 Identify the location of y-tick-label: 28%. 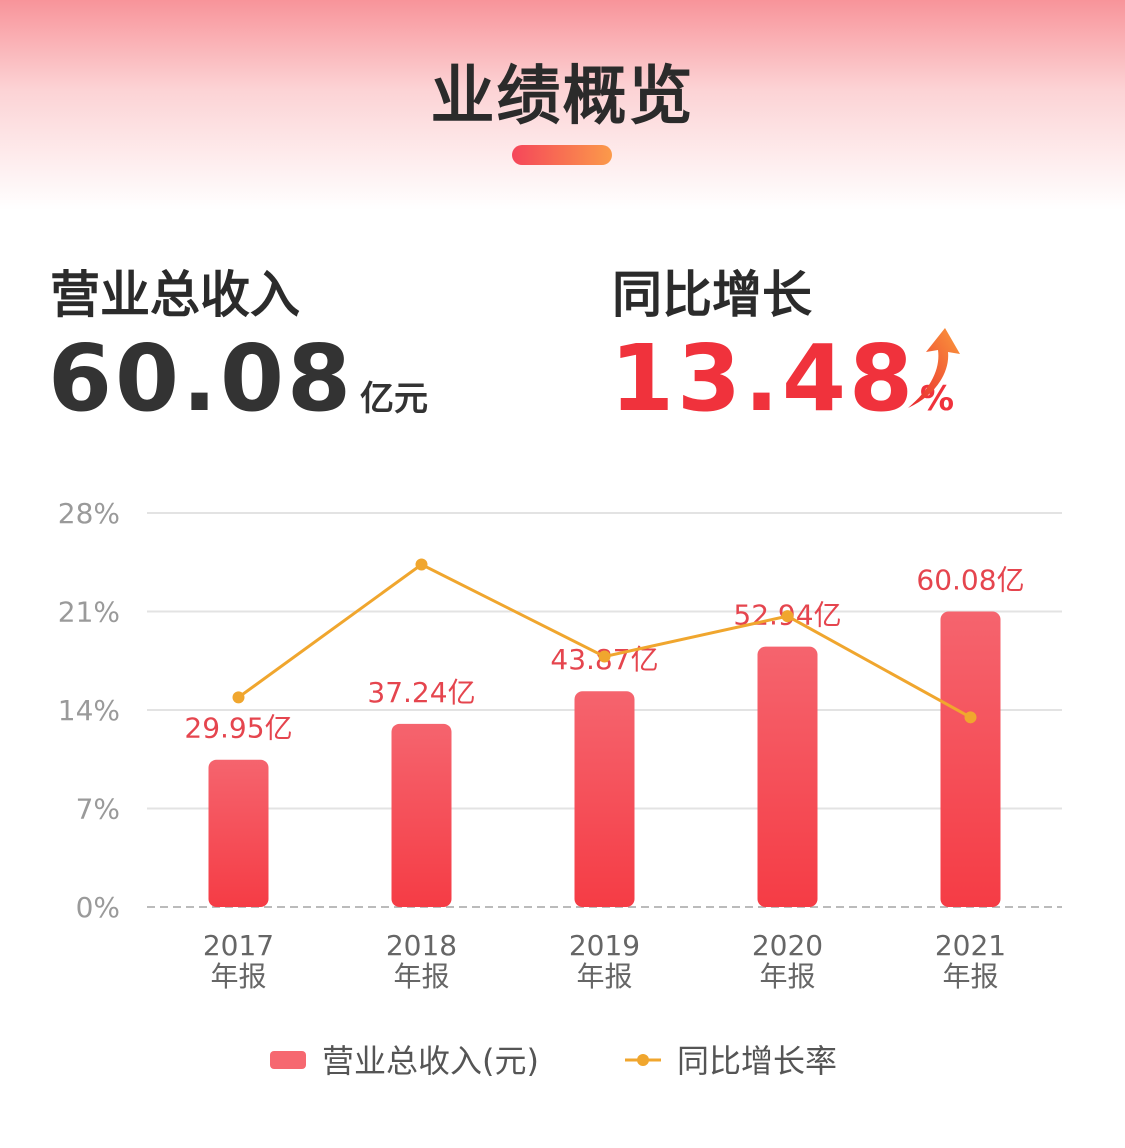
(89, 513).